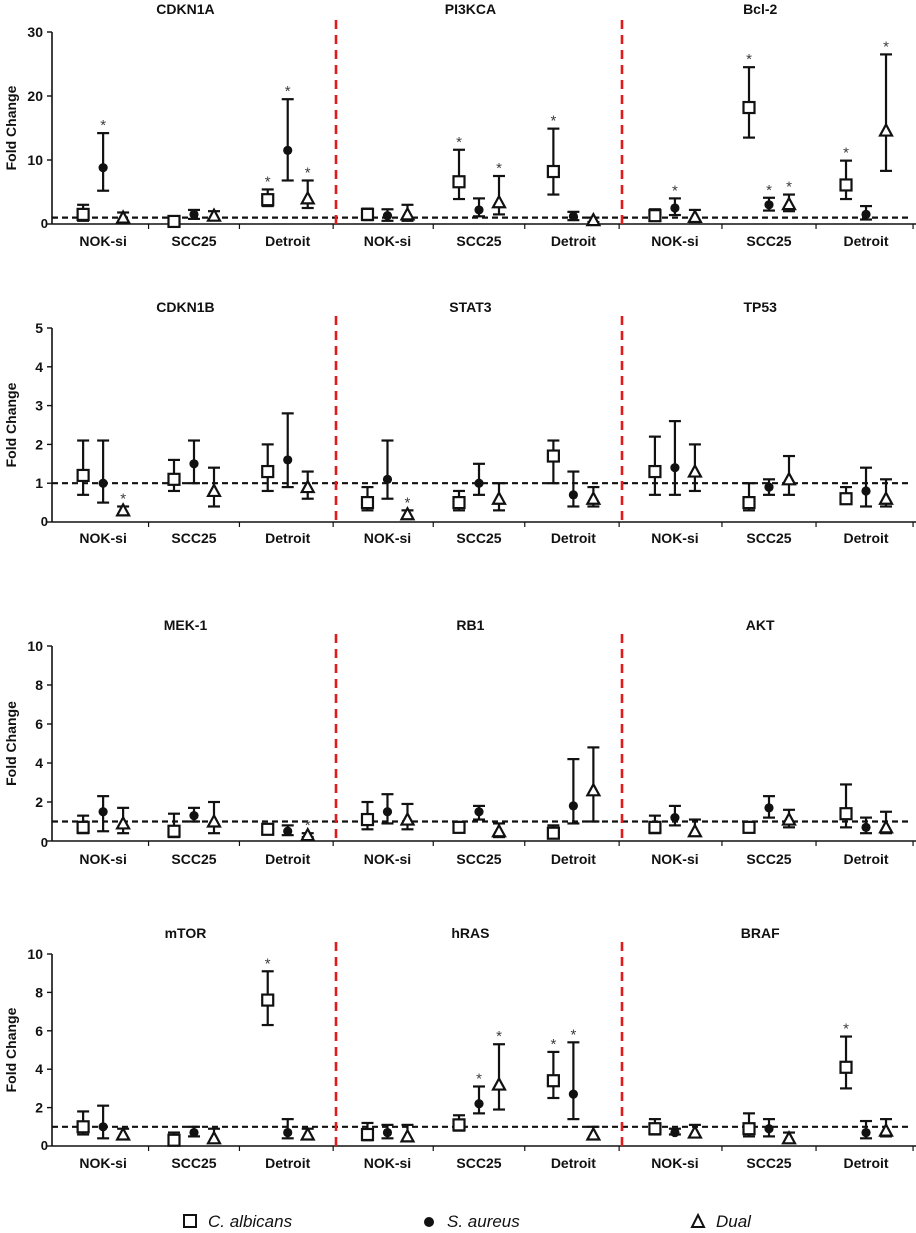 This screenshot has width=916, height=1233. Describe the element at coordinates (39, 1069) in the screenshot. I see `y-tick-label: 4` at that location.